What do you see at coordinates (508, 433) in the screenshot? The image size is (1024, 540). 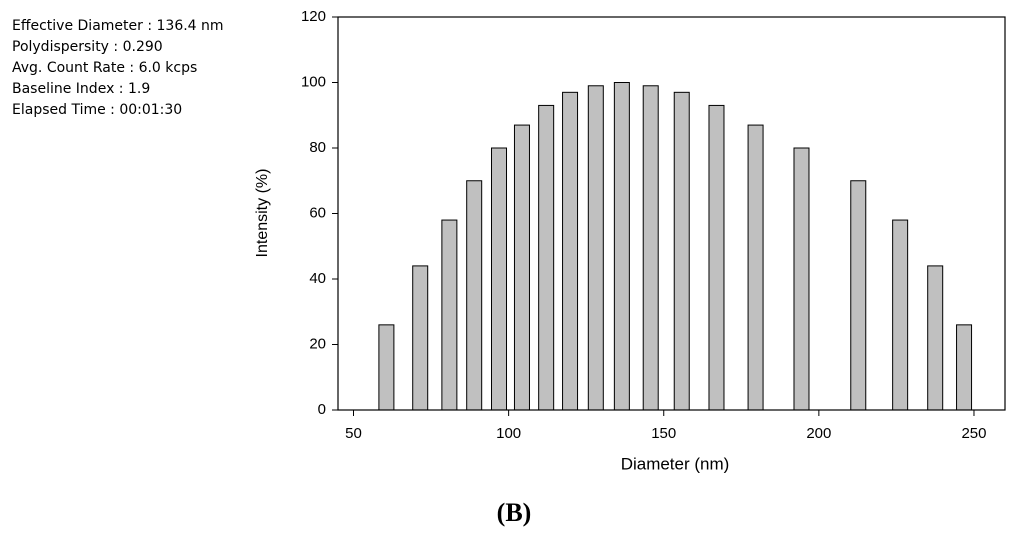 I see `x-tick-label: 100` at bounding box center [508, 433].